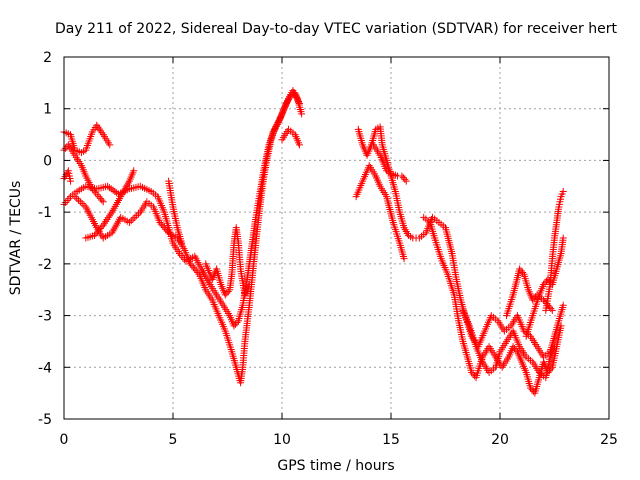 The width and height of the screenshot is (640, 480). What do you see at coordinates (282, 440) in the screenshot?
I see `x-tick-label: 10` at bounding box center [282, 440].